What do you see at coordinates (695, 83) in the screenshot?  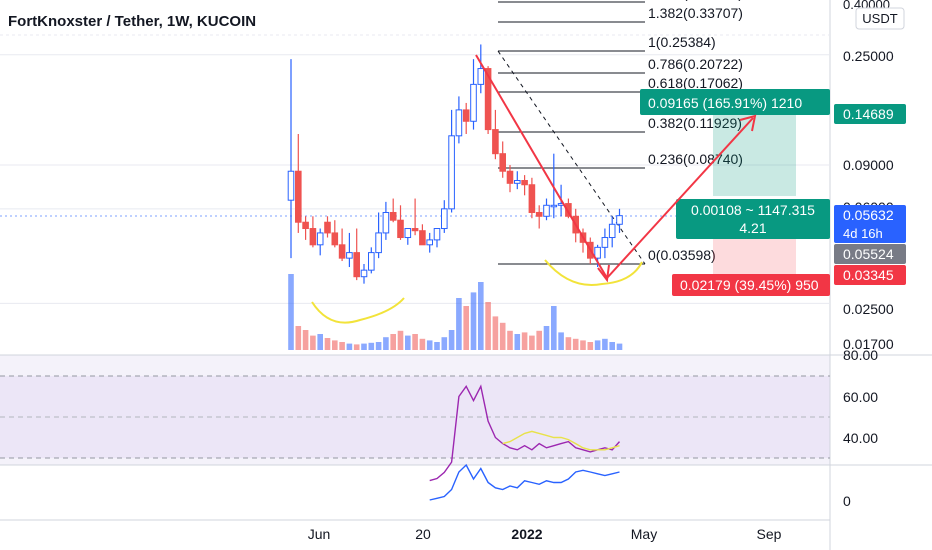 I see `fib-level-label-4: 0.618(0.17062)` at bounding box center [695, 83].